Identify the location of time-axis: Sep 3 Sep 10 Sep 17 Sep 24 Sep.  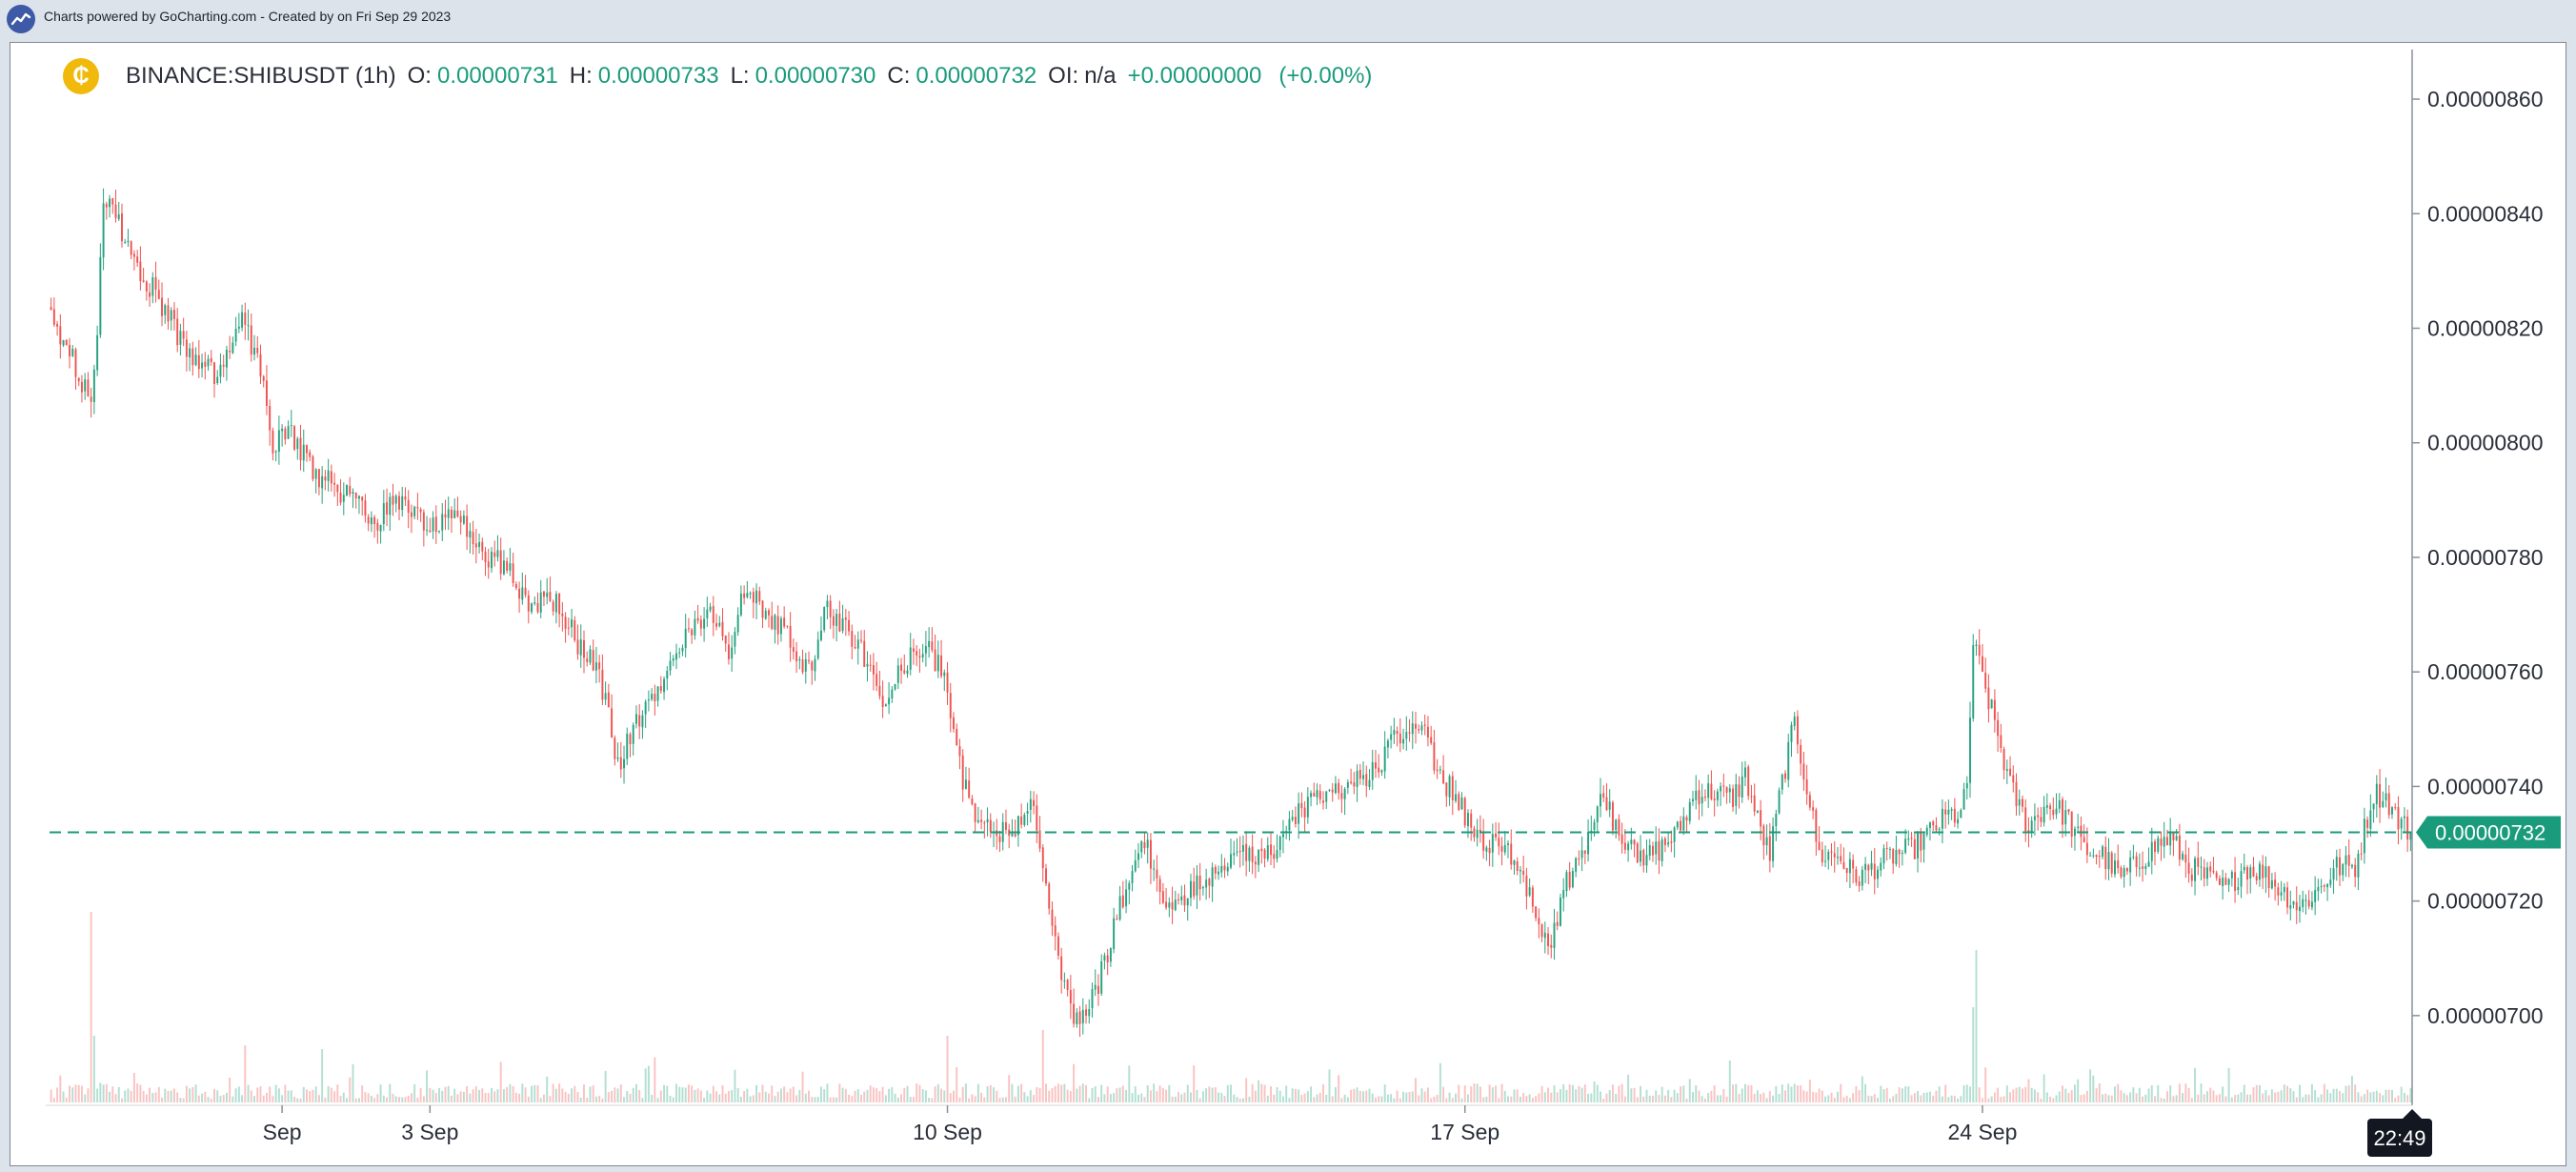
(1140, 1124).